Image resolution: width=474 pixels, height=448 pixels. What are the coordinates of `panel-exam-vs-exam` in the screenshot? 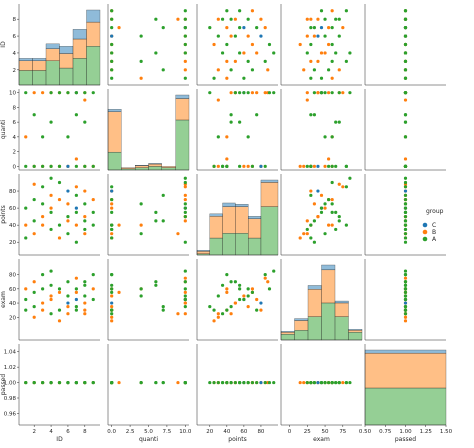 It's located at (321, 300).